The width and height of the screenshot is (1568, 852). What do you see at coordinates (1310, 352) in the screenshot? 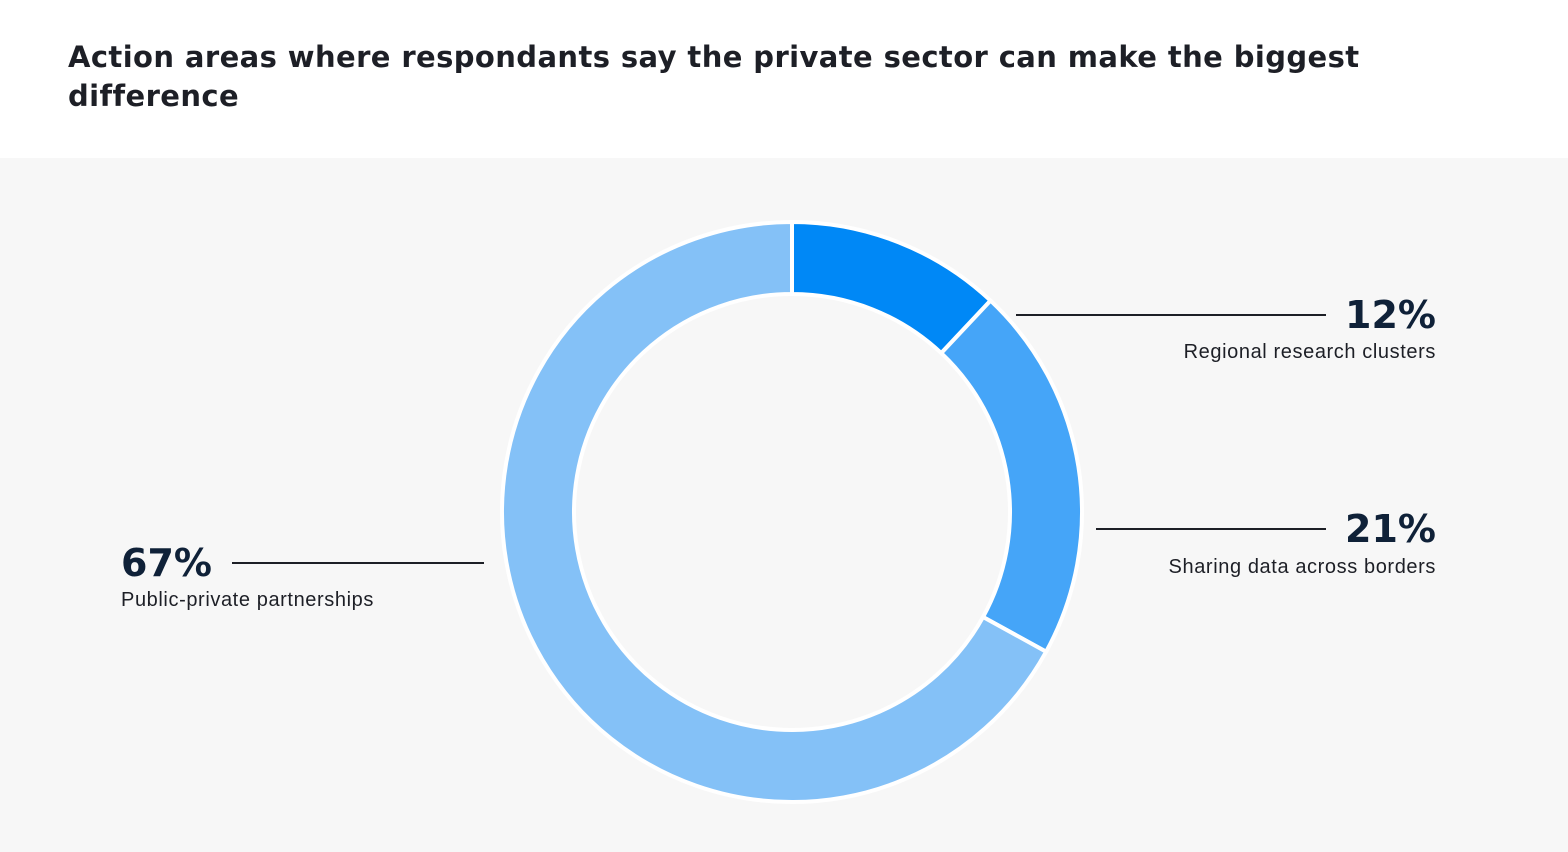
I see `slice-category-label: Regional research clusters` at bounding box center [1310, 352].